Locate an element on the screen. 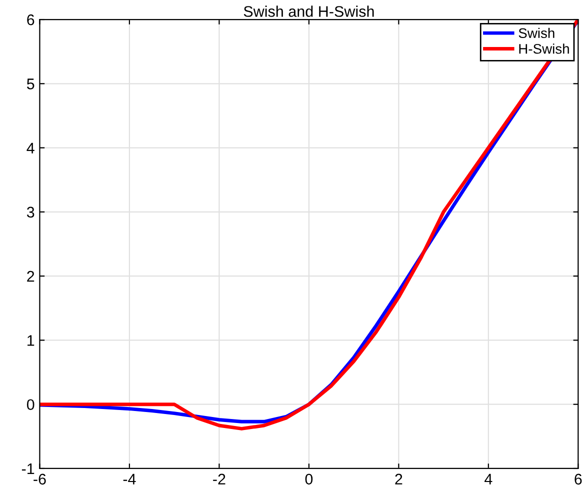 This screenshot has width=584, height=488. x-tick-label: -6 is located at coordinates (40, 479).